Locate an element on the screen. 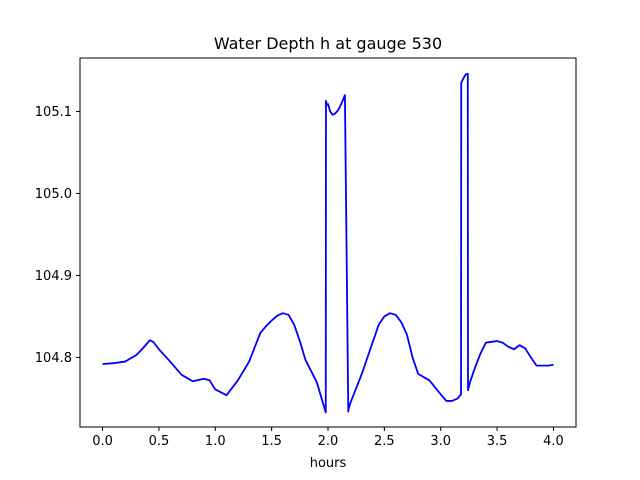  x-tick-label: 1.0 is located at coordinates (215, 441).